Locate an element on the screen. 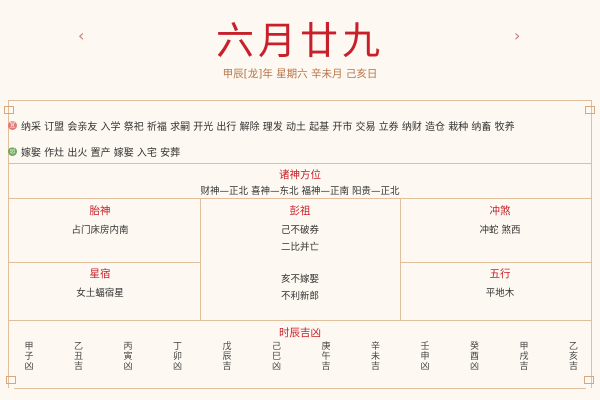 The width and height of the screenshot is (600, 400). wuxing-cell: 五行 平地木 is located at coordinates (500, 282).